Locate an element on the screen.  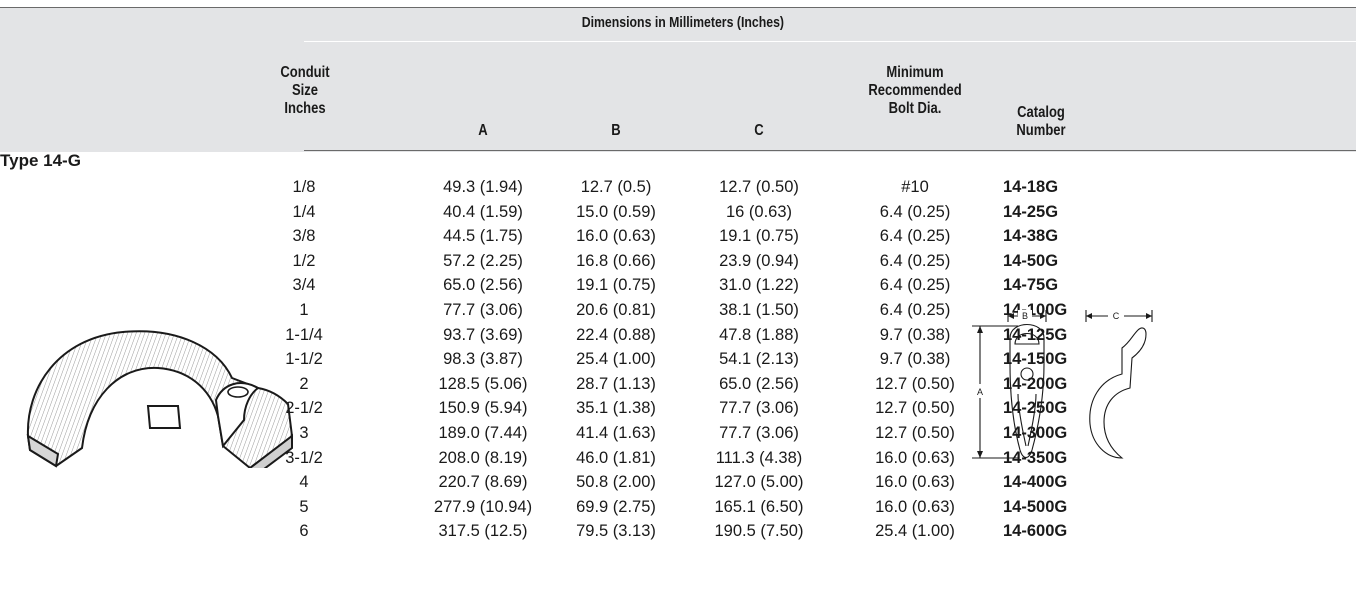
cell-b: 69.9 (2.75) is located at coordinates (616, 507).